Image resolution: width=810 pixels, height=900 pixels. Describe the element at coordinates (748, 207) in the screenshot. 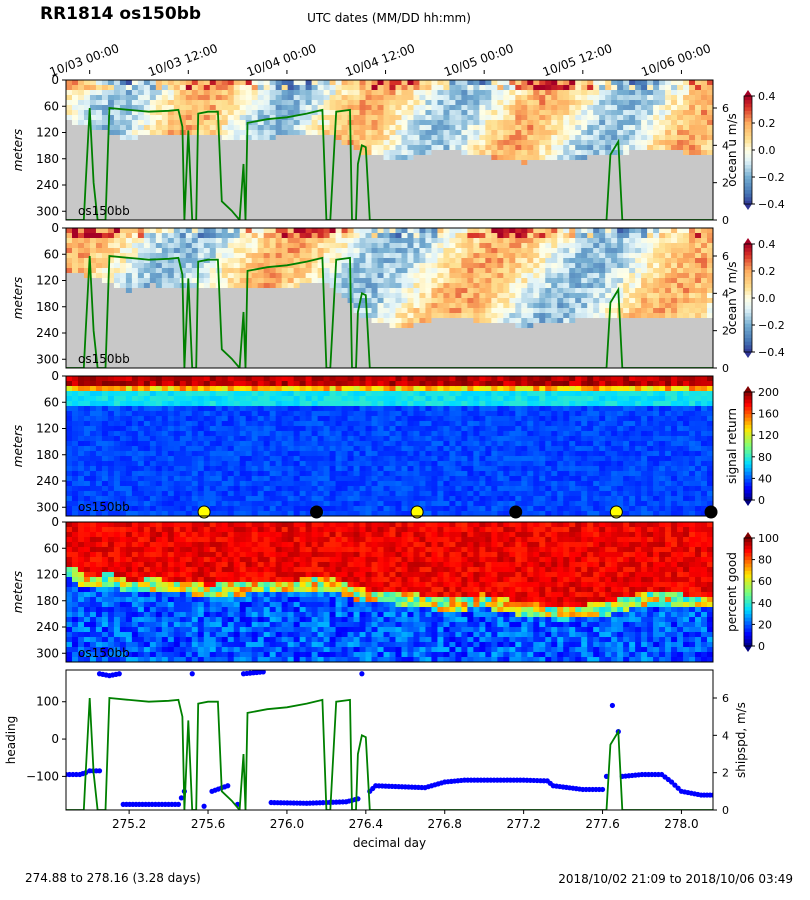

I see `colorbar-extend-bottom` at that location.